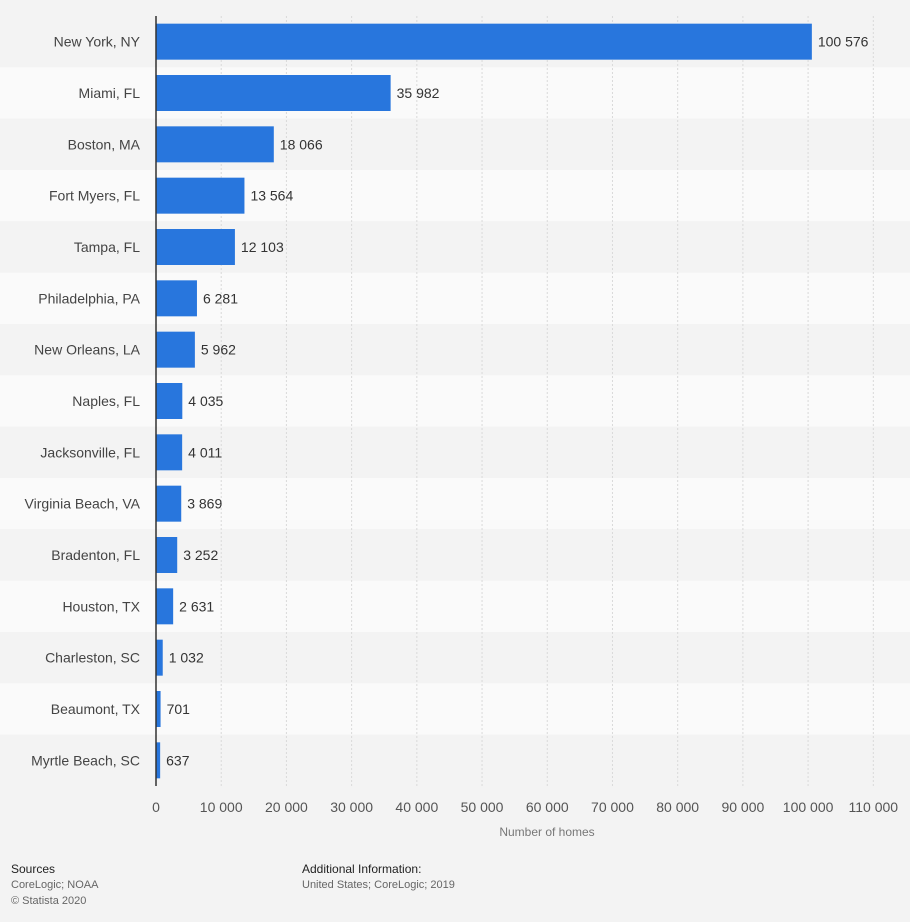 This screenshot has height=922, width=910. What do you see at coordinates (87, 350) in the screenshot?
I see `category-label: New Orleans, LA` at bounding box center [87, 350].